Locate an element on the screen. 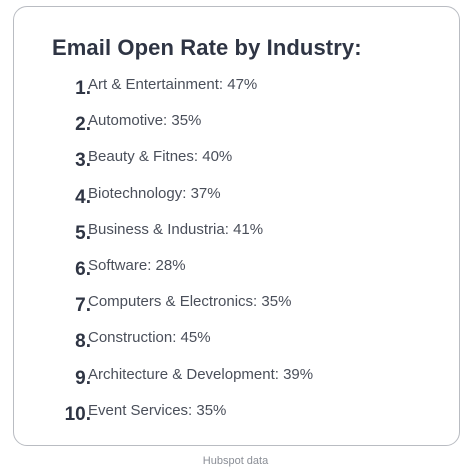  item-label: Software: 28% is located at coordinates (137, 265).